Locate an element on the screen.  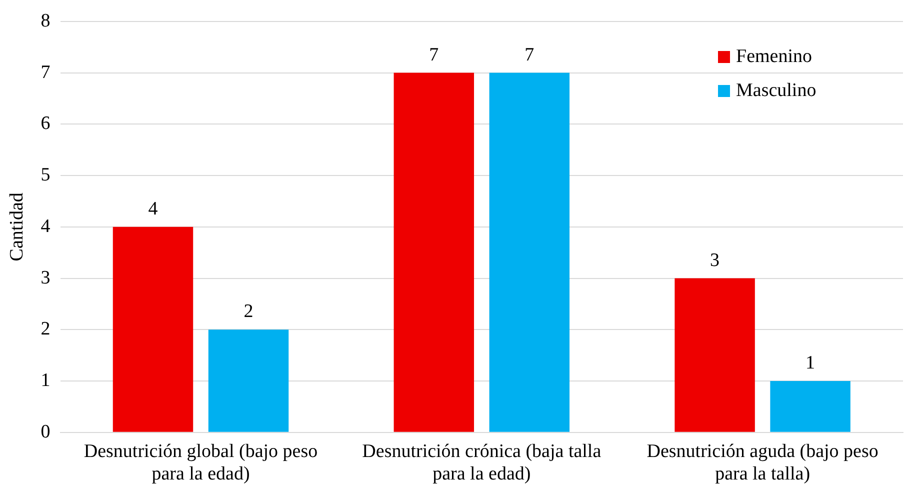
y-tick-label: 8 is located at coordinates (45, 21).